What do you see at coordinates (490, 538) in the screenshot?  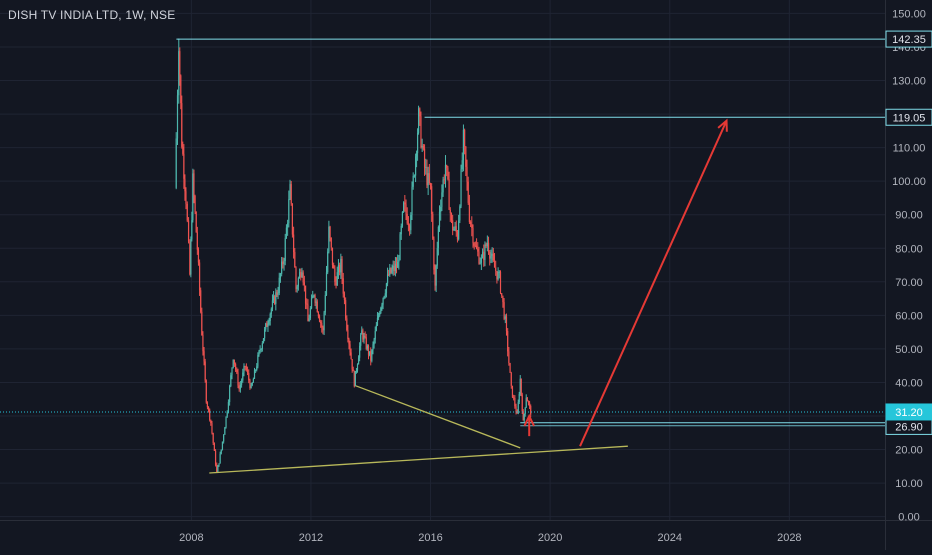 I see `time-axis: 2008 2012 2016 2020 2024 2028` at bounding box center [490, 538].